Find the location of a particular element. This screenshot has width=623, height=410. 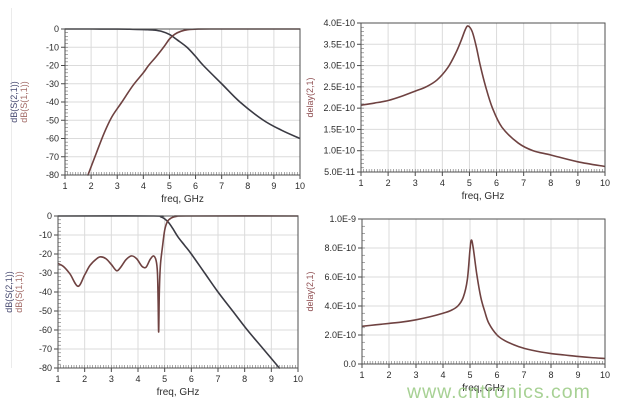

y-tick-label: 8.0E-10 is located at coordinates (340, 248).